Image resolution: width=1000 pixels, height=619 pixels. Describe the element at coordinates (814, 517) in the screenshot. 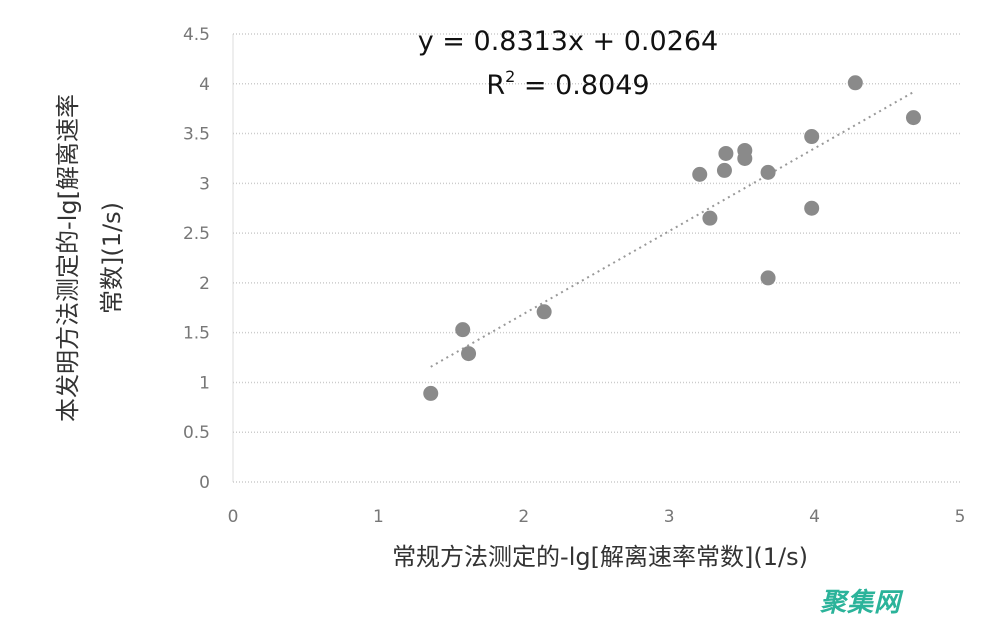

I see `x-tick-label: 4` at that location.